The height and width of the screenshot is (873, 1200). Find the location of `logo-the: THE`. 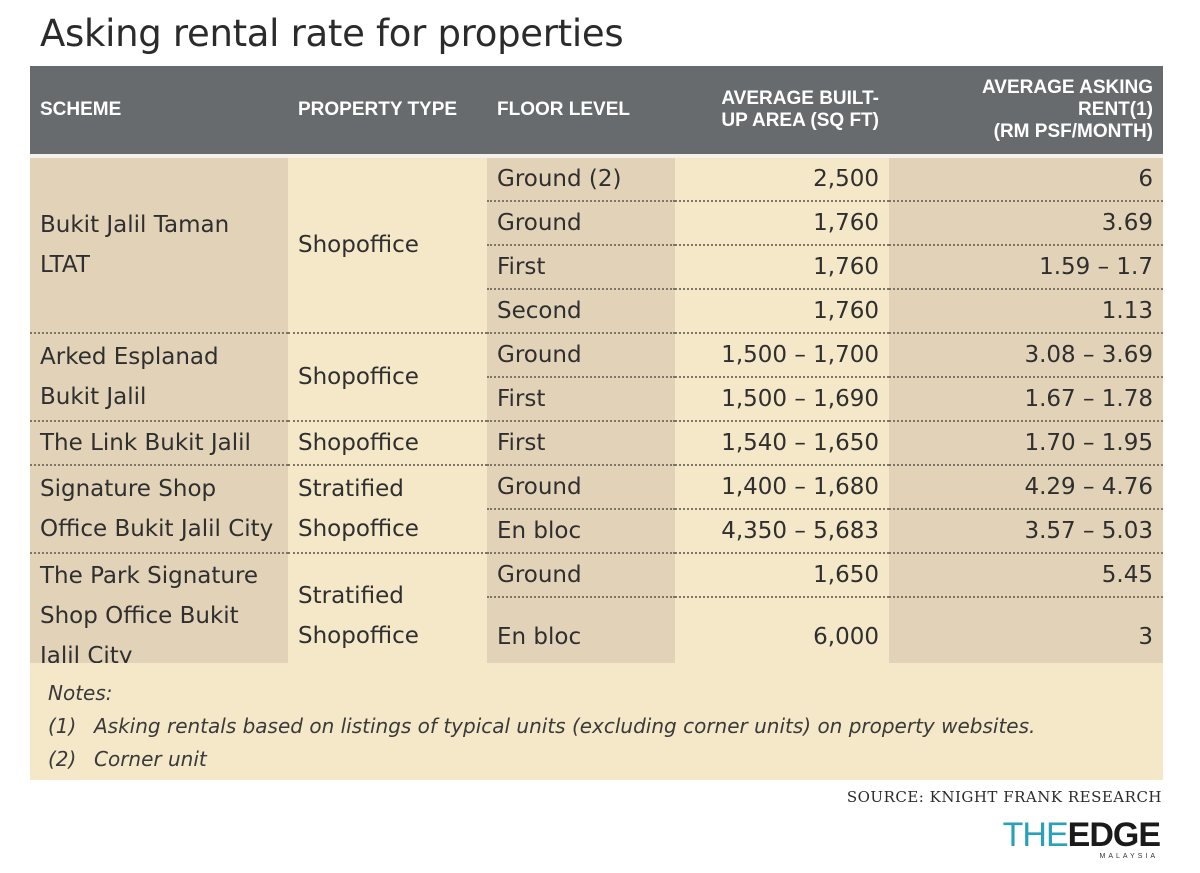

logo-the: THE is located at coordinates (1035, 835).